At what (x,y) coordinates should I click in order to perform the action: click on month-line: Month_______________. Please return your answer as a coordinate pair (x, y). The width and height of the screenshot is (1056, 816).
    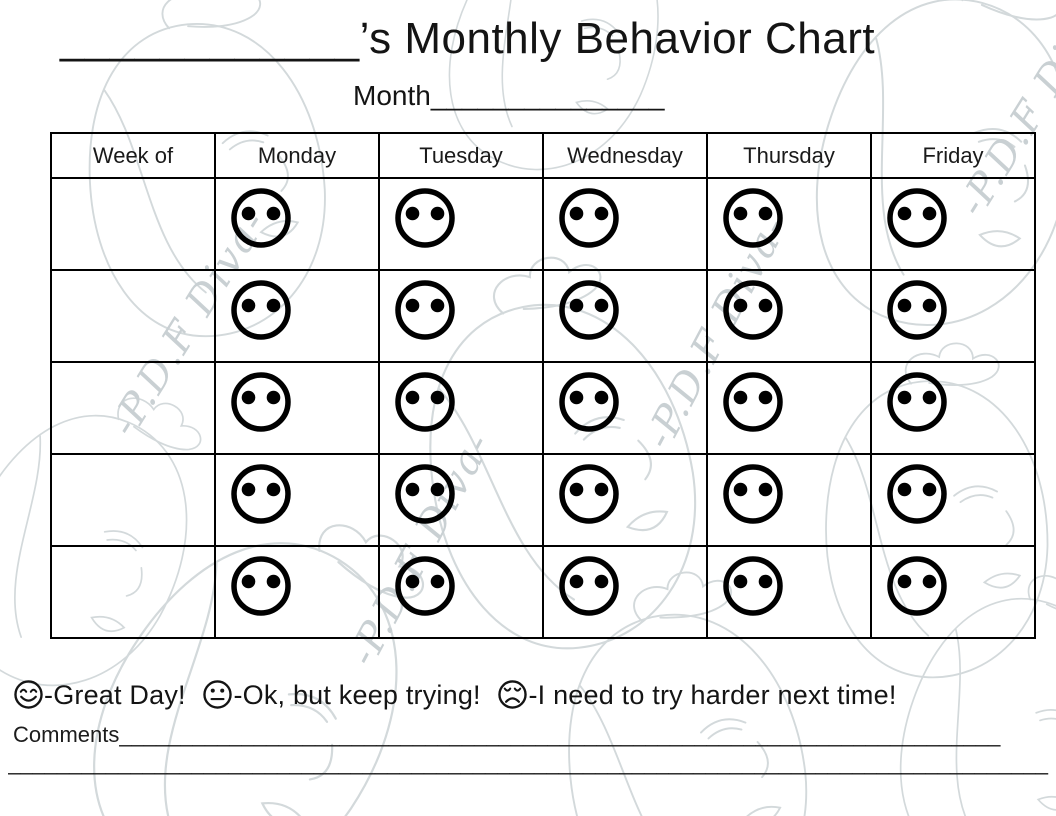
    Looking at the image, I should click on (508, 96).